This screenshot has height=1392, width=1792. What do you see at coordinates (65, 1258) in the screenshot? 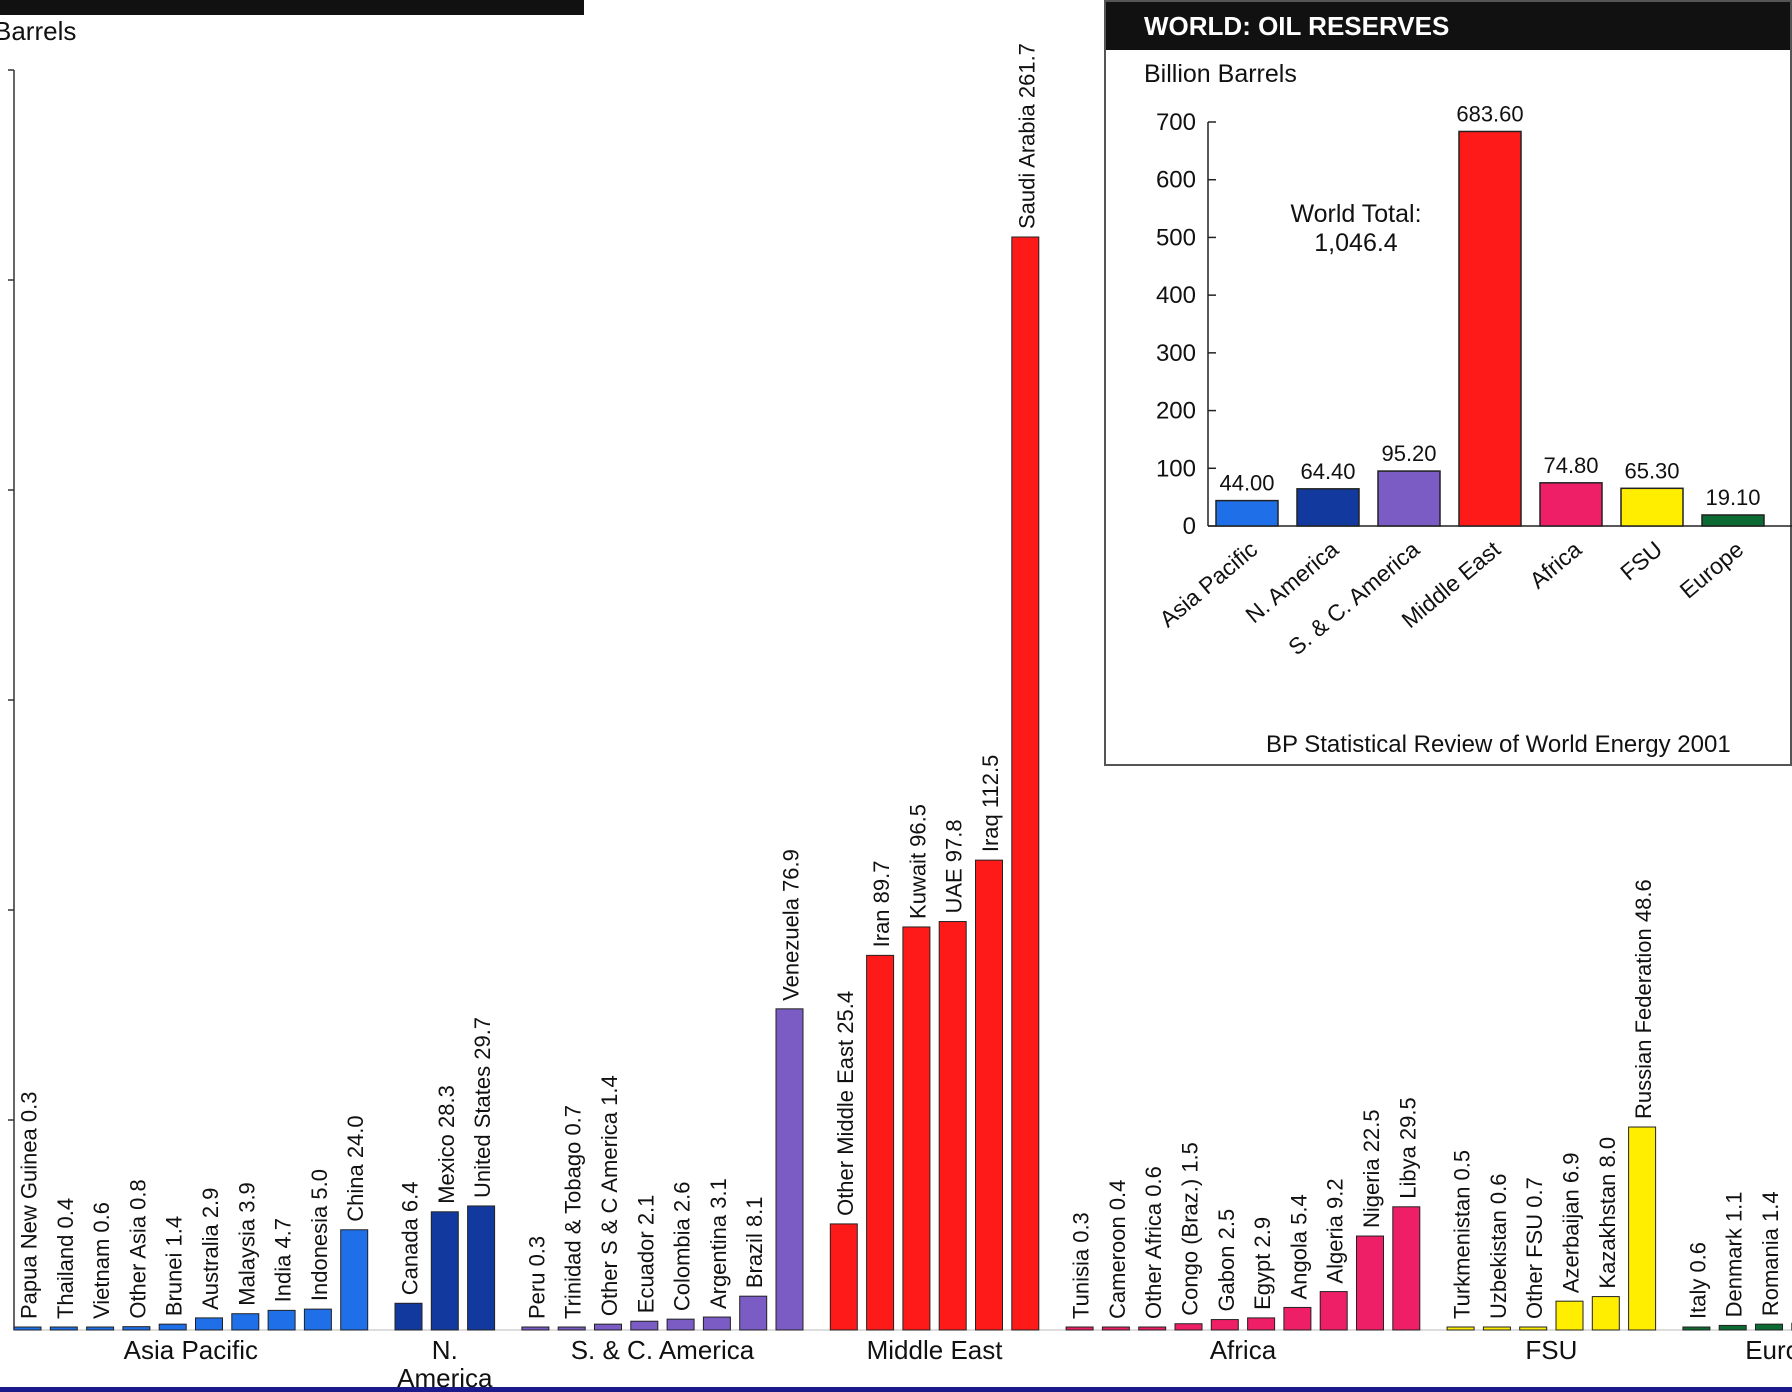
I see `bar-label: Thailand 0.4` at bounding box center [65, 1258].